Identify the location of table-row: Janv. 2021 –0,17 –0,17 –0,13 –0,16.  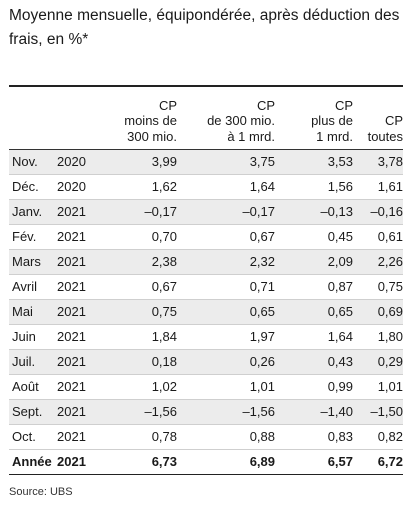
(206, 212).